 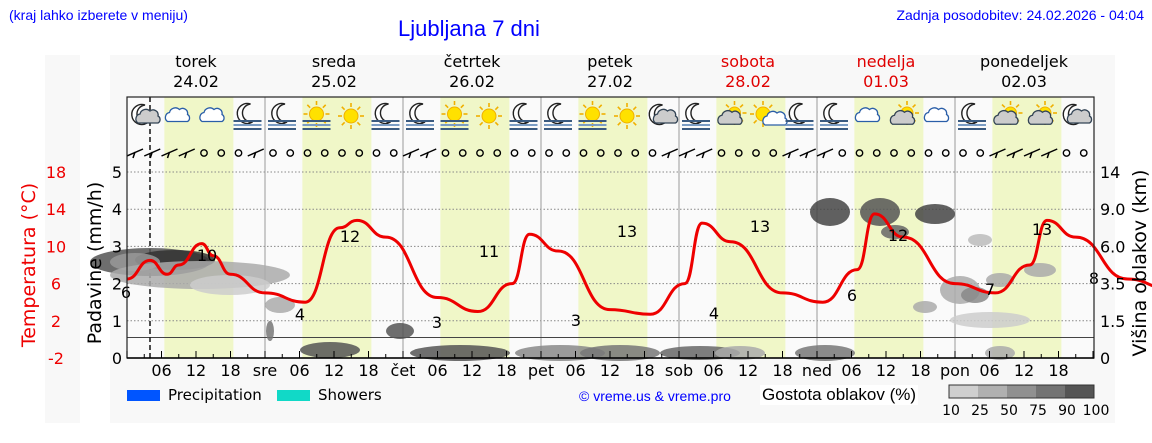 I want to click on x-tick-label: sob, so click(x=679, y=370).